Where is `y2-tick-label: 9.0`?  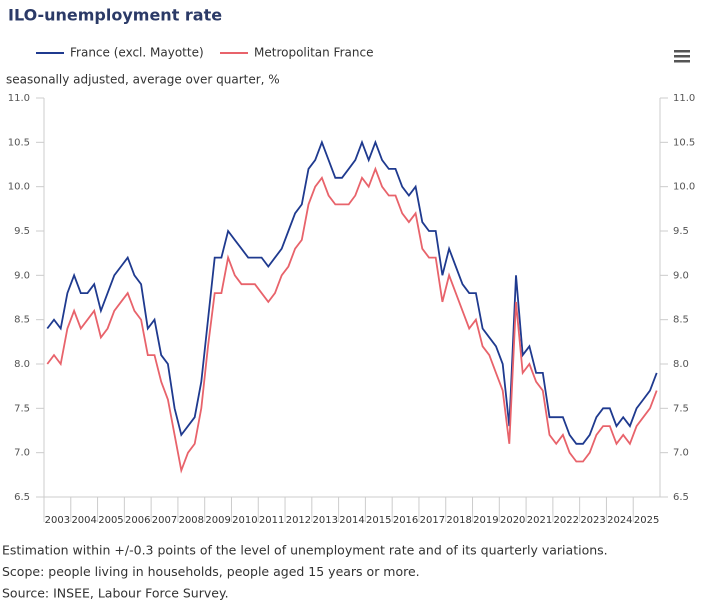
y2-tick-label: 9.0 is located at coordinates (681, 275).